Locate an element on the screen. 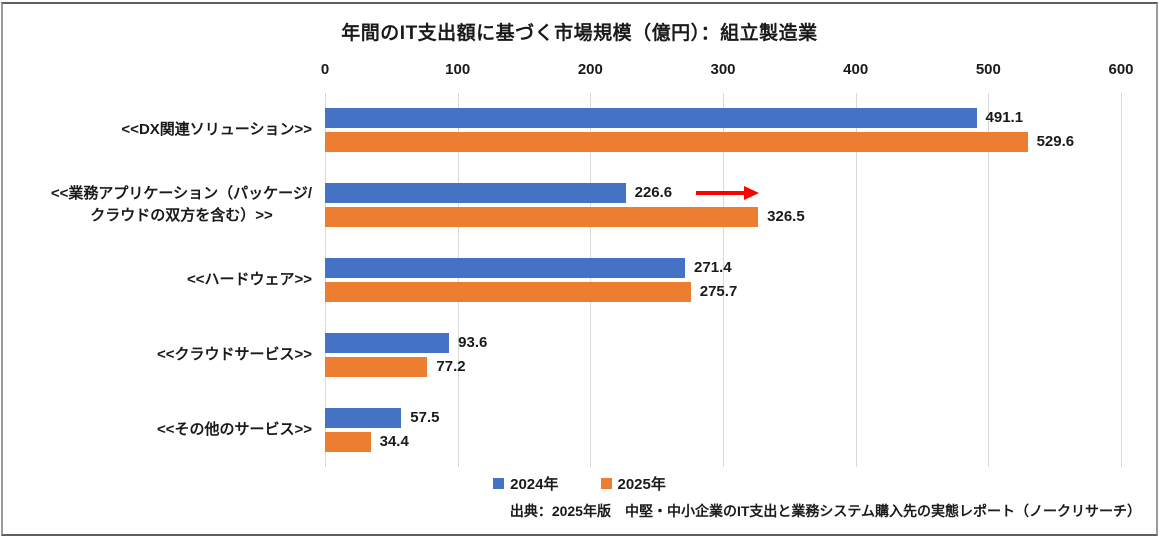 The height and width of the screenshot is (544, 1159). value-label: 93.6 is located at coordinates (473, 342).